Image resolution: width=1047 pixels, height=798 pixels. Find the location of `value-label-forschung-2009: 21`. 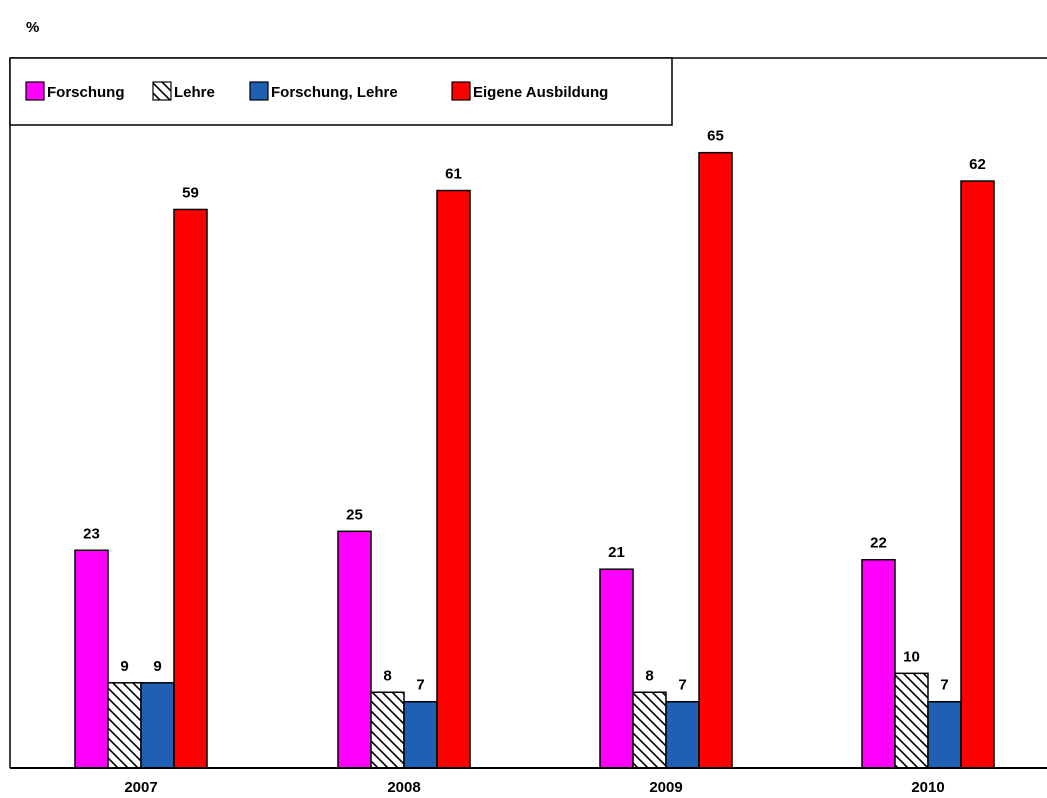

value-label-forschung-2009: 21 is located at coordinates (616, 552).